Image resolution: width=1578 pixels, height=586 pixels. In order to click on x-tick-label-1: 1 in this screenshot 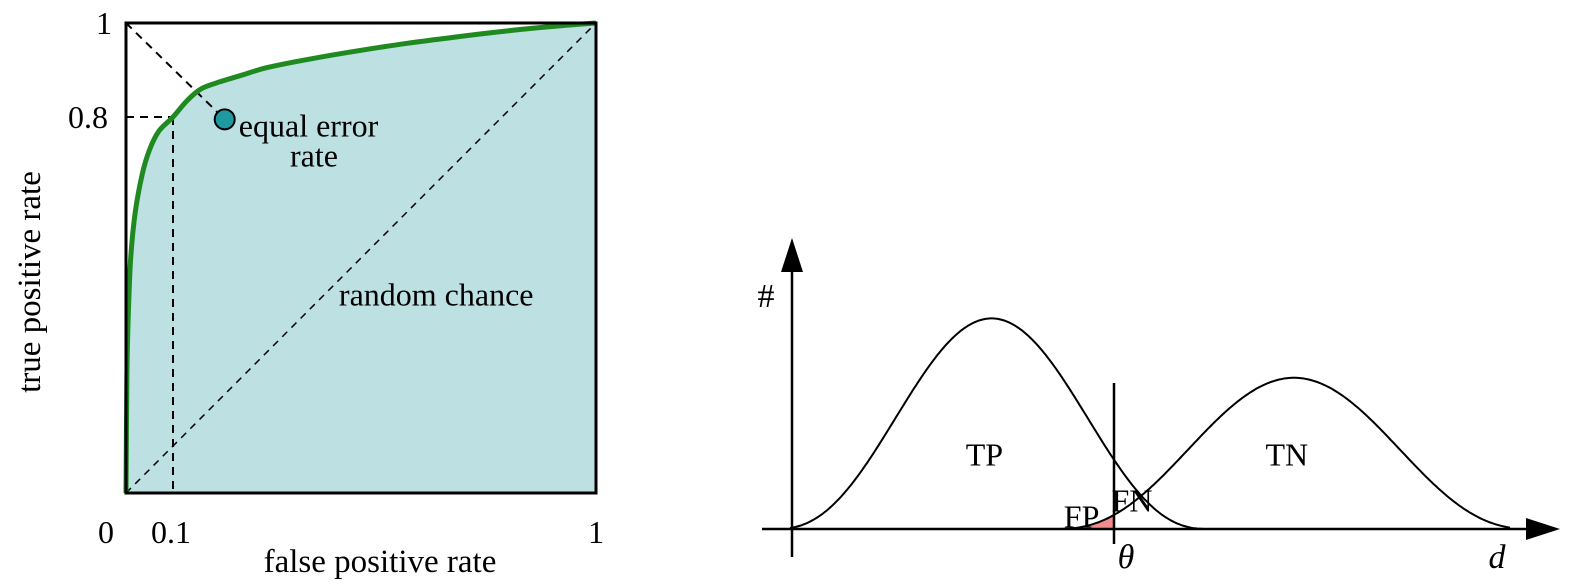, I will do `click(596, 532)`.